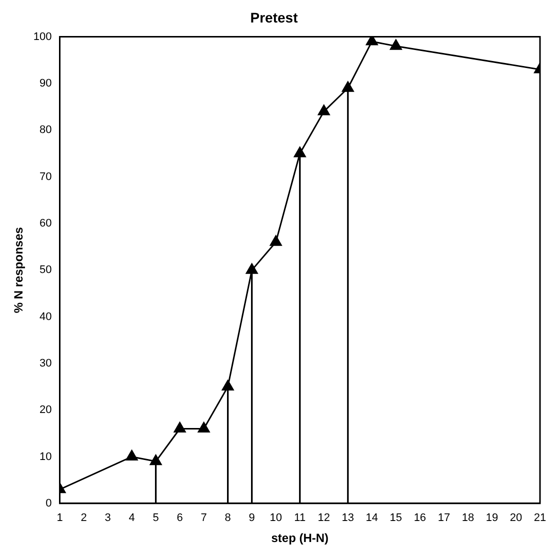 The width and height of the screenshot is (554, 554). I want to click on y-tick-label: 50, so click(46, 270).